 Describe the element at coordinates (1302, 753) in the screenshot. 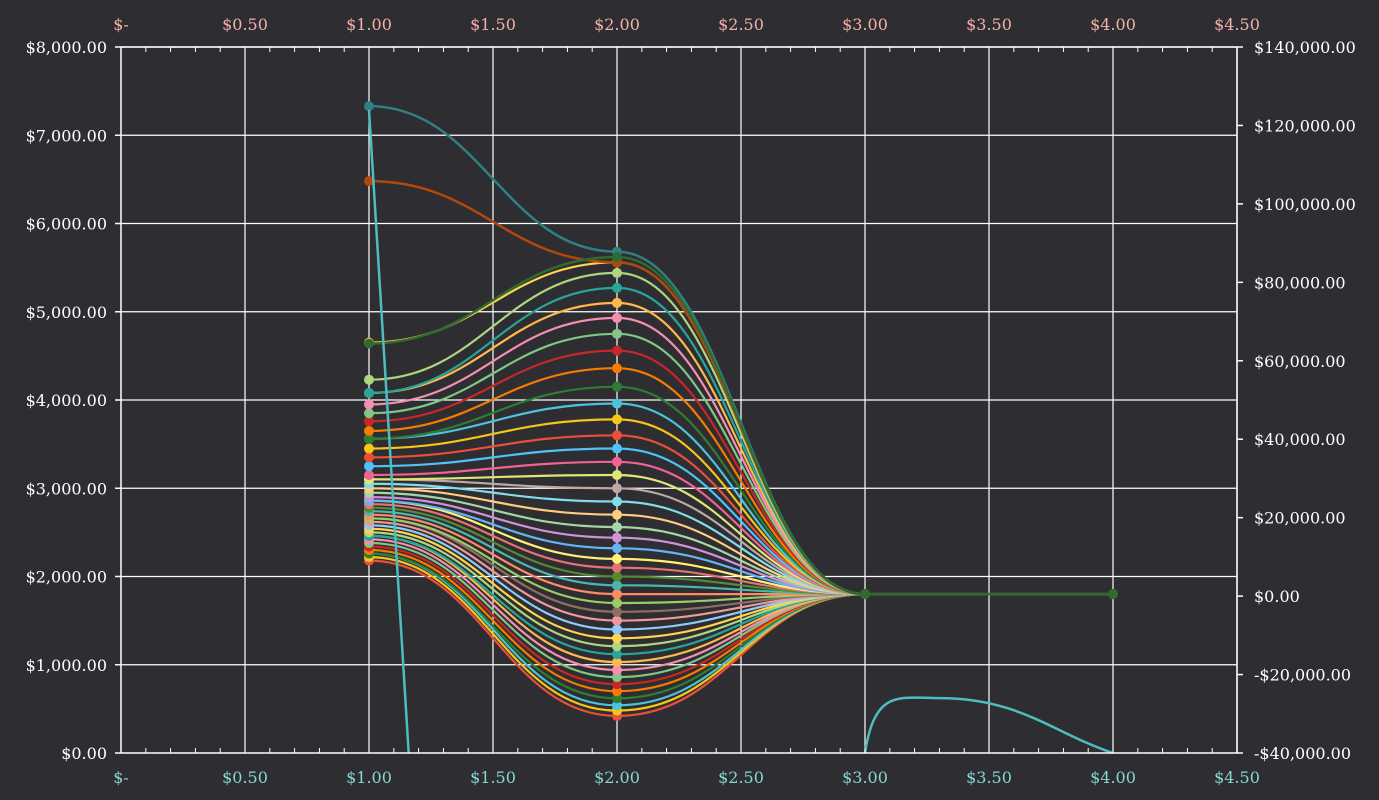

I see `right-y-tick-label: -$40,000.00` at that location.